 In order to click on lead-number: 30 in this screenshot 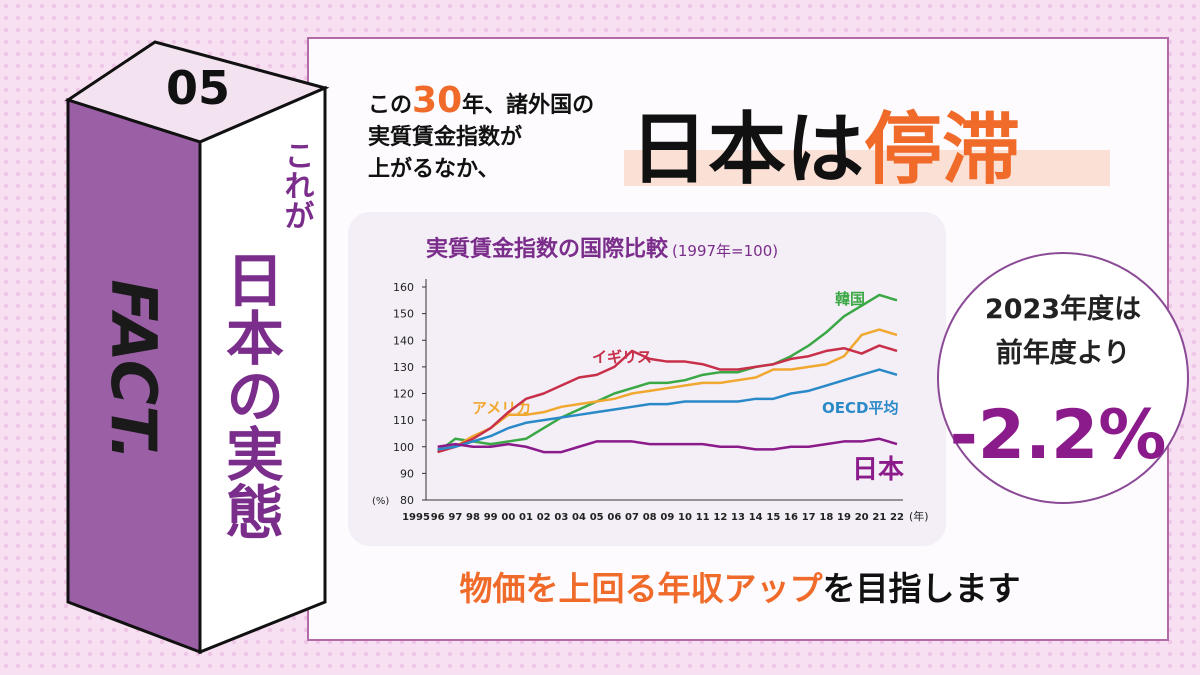, I will do `click(437, 100)`.